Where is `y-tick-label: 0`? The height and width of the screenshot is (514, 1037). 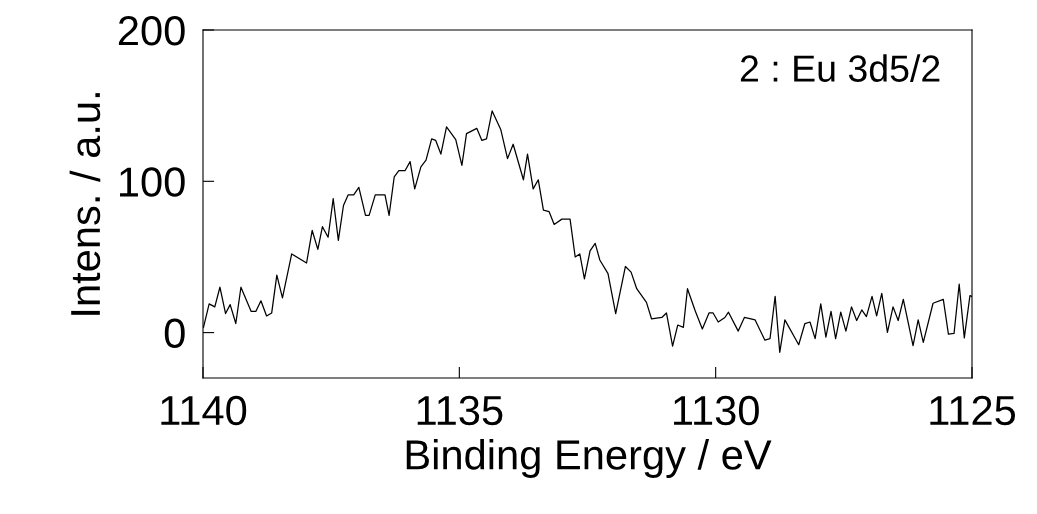
y-tick-label: 0 is located at coordinates (174, 333).